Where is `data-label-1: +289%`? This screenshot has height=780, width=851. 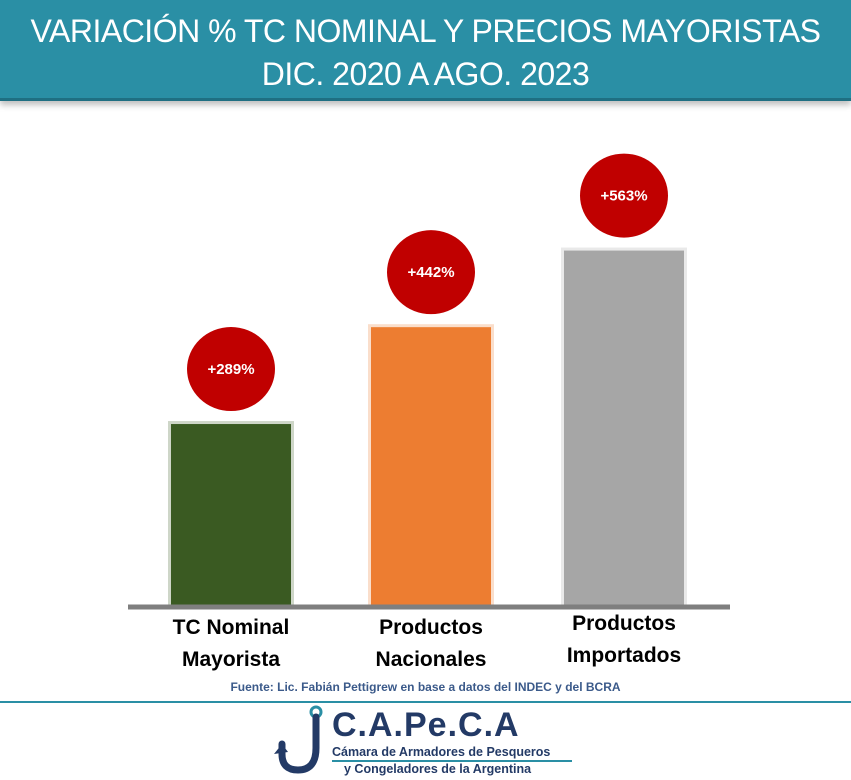
data-label-1: +289% is located at coordinates (230, 369).